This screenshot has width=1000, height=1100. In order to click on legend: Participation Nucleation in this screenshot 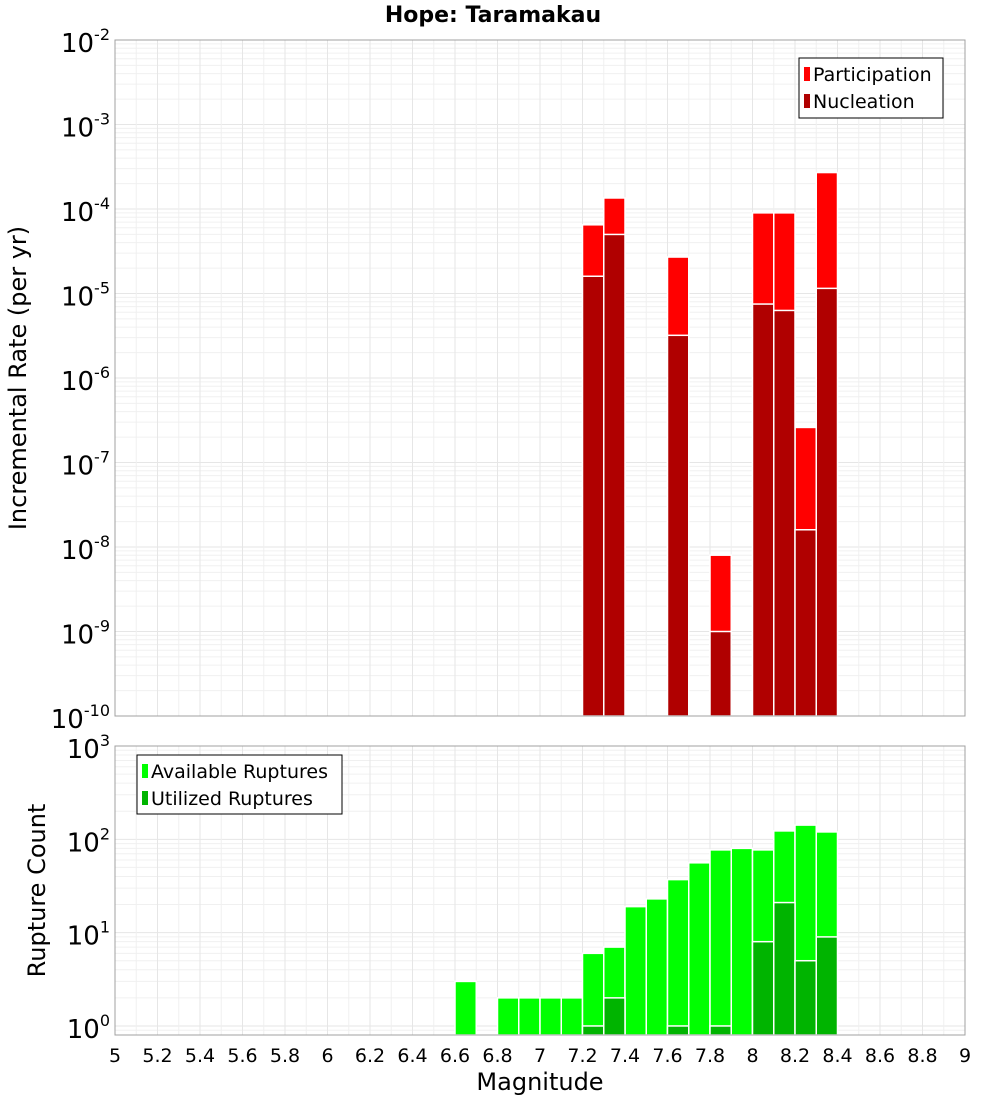, I will do `click(871, 88)`.